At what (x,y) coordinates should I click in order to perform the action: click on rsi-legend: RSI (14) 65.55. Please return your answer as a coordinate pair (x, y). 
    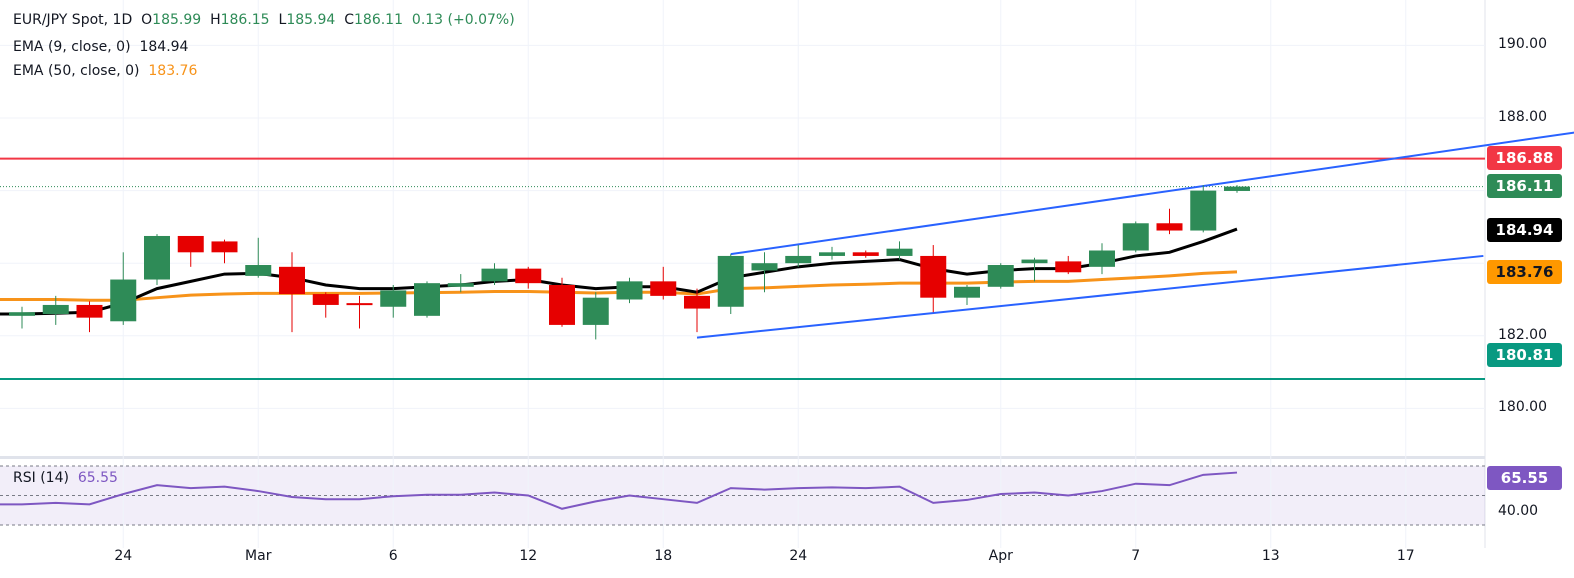
    Looking at the image, I should click on (65, 478).